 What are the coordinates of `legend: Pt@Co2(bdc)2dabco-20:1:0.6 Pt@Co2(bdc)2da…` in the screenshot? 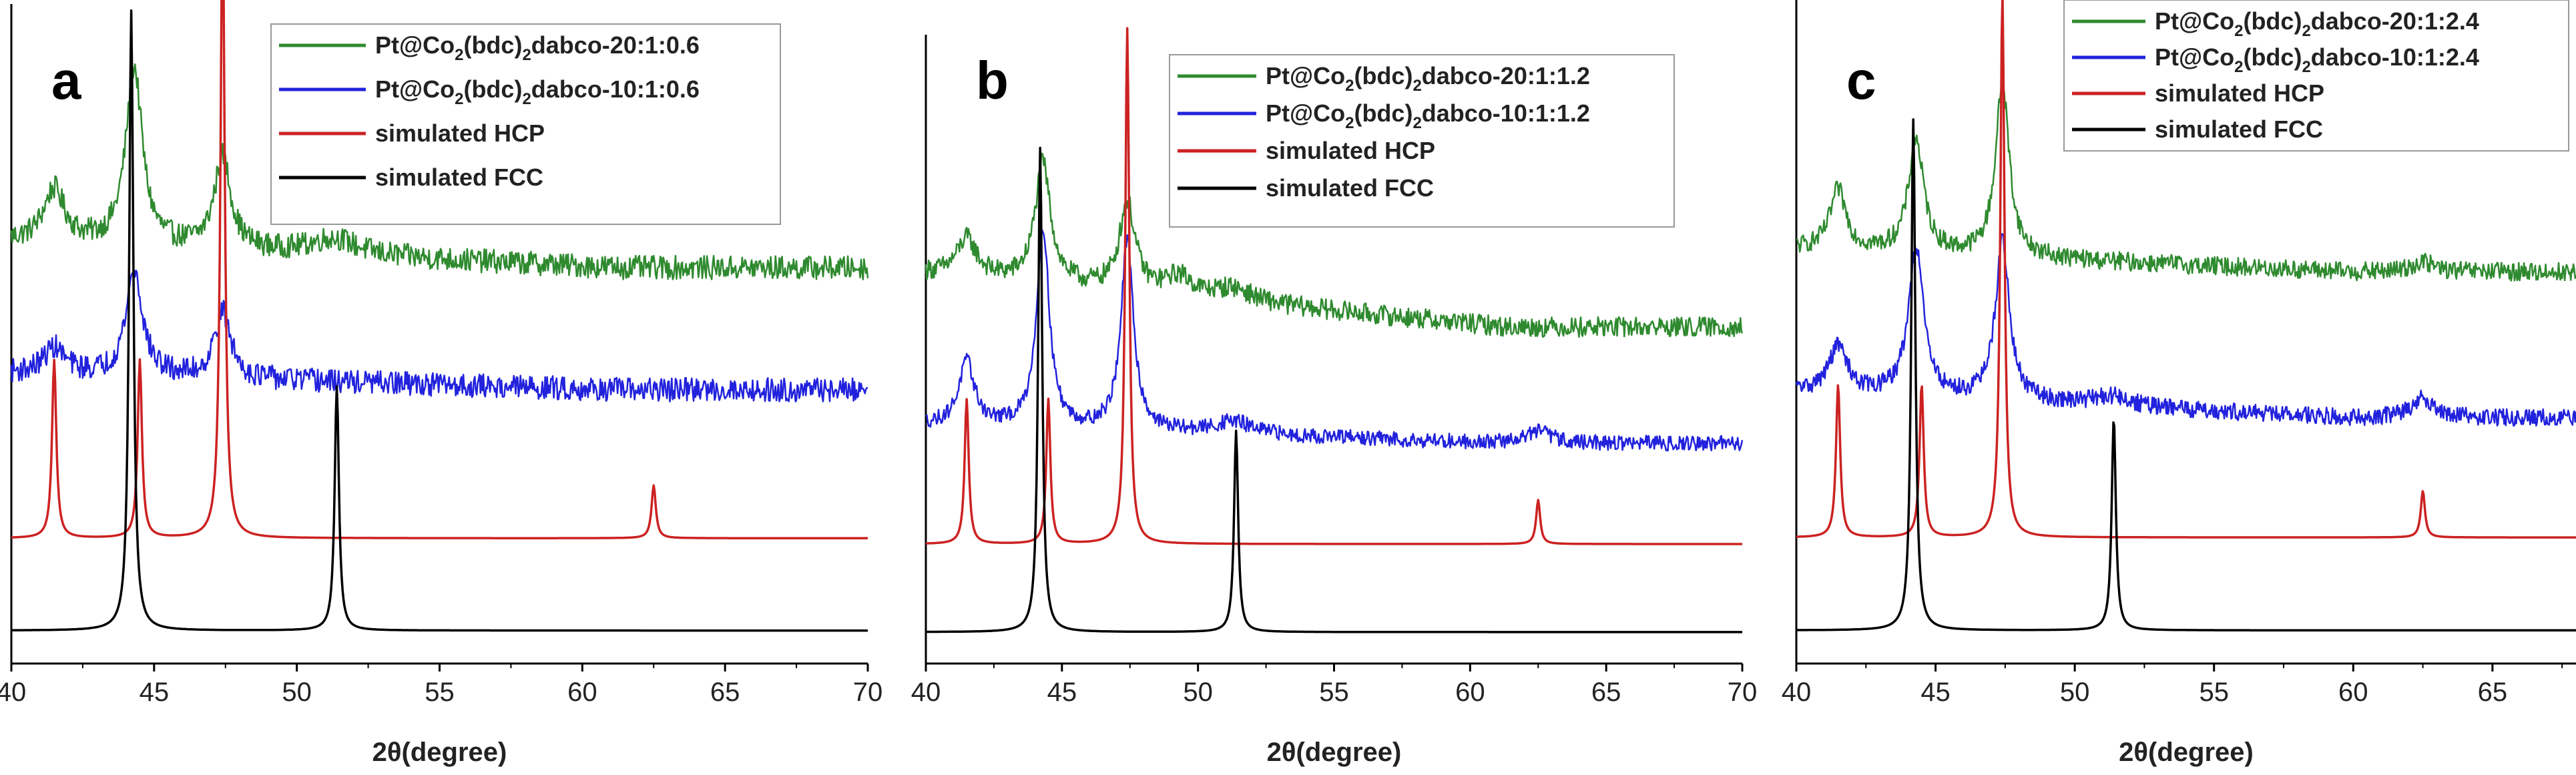 It's located at (525, 124).